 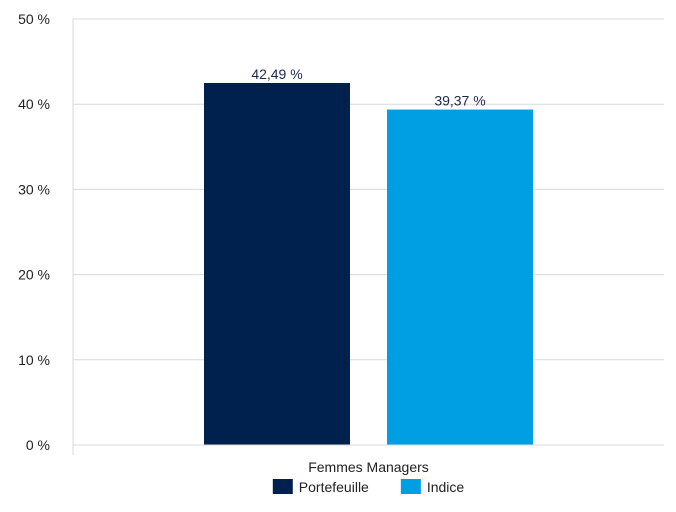 I want to click on legend: Portefeuille Indice, so click(x=368, y=487).